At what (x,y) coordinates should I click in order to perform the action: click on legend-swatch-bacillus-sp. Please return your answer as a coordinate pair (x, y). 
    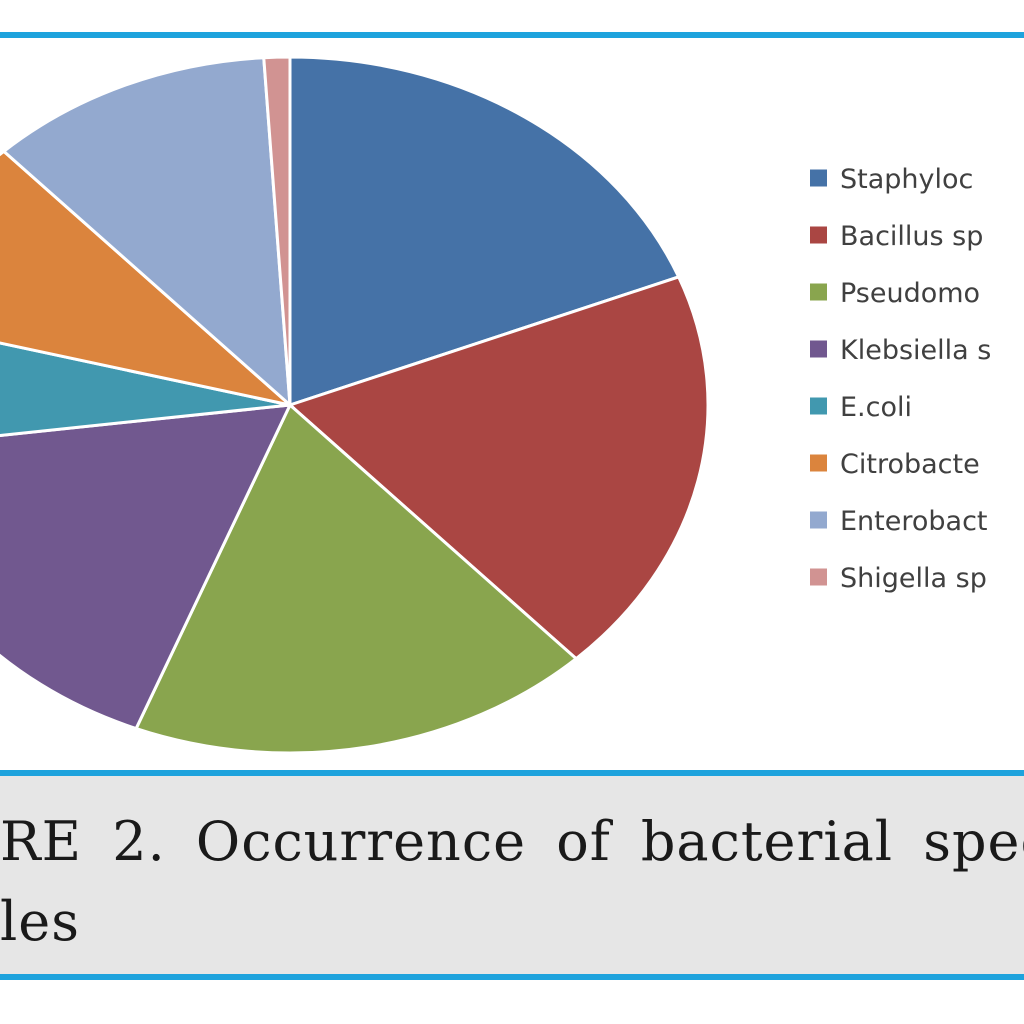
    Looking at the image, I should click on (818, 235).